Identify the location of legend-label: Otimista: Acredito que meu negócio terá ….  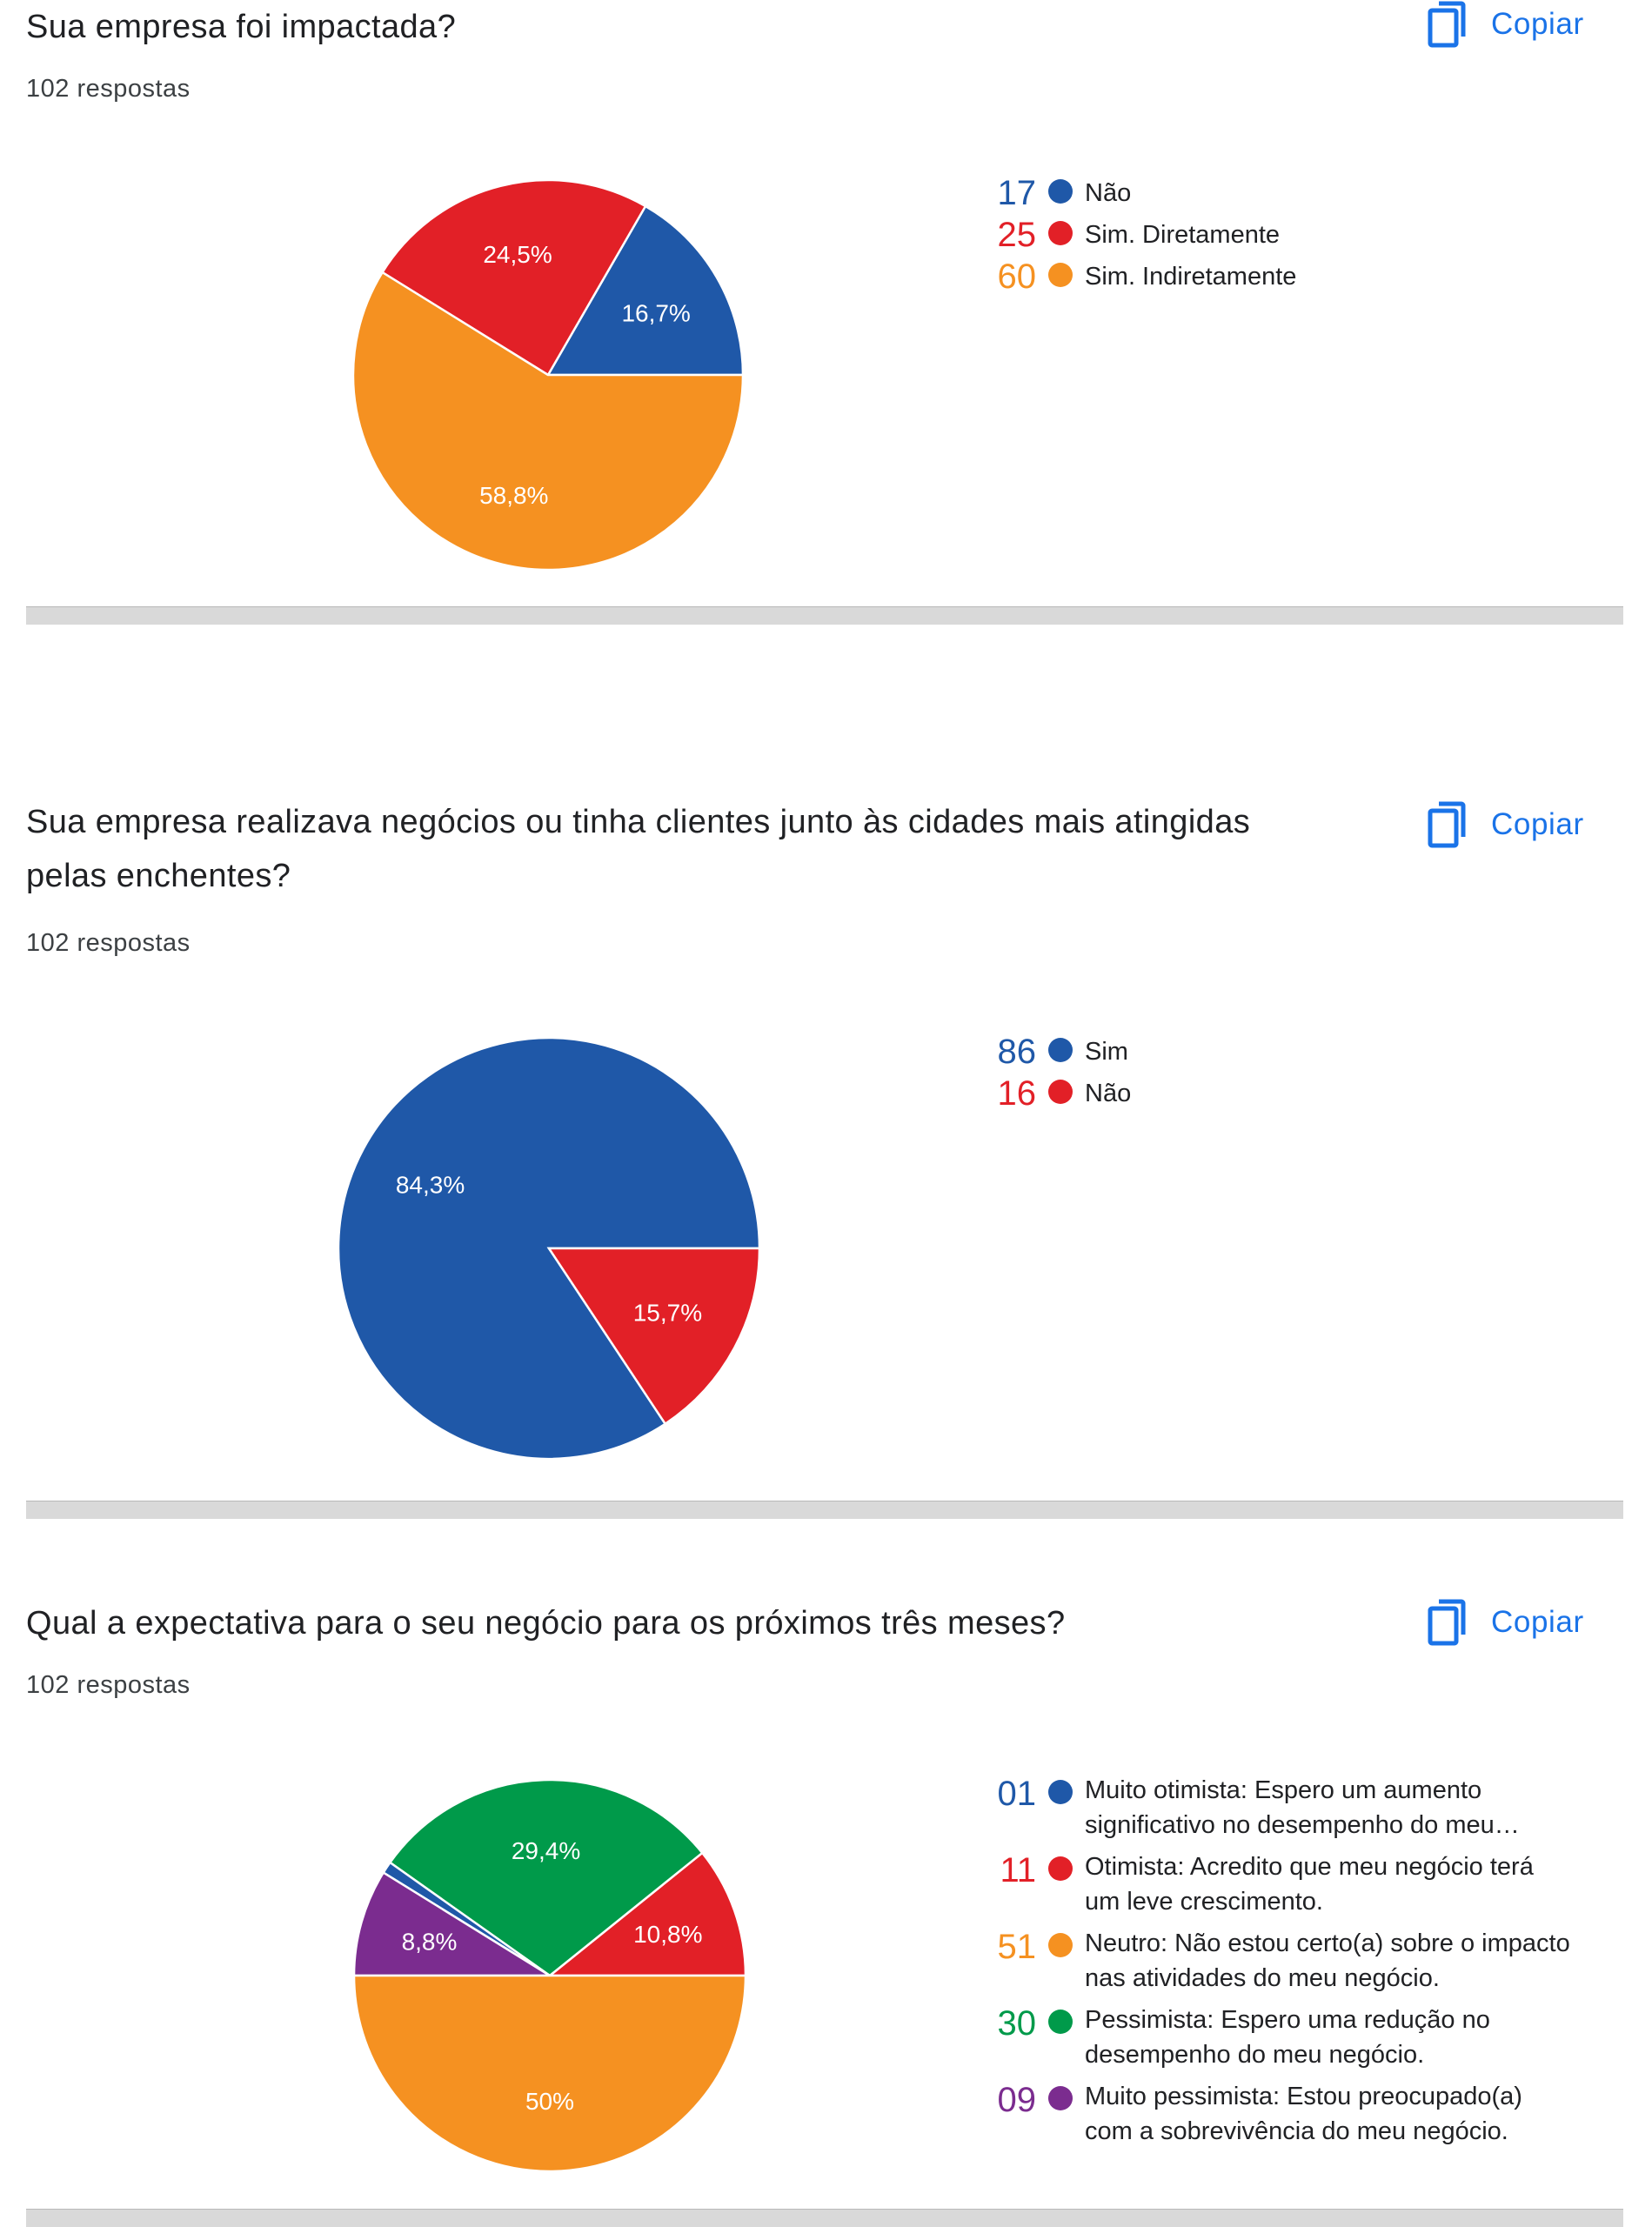
(1309, 1885).